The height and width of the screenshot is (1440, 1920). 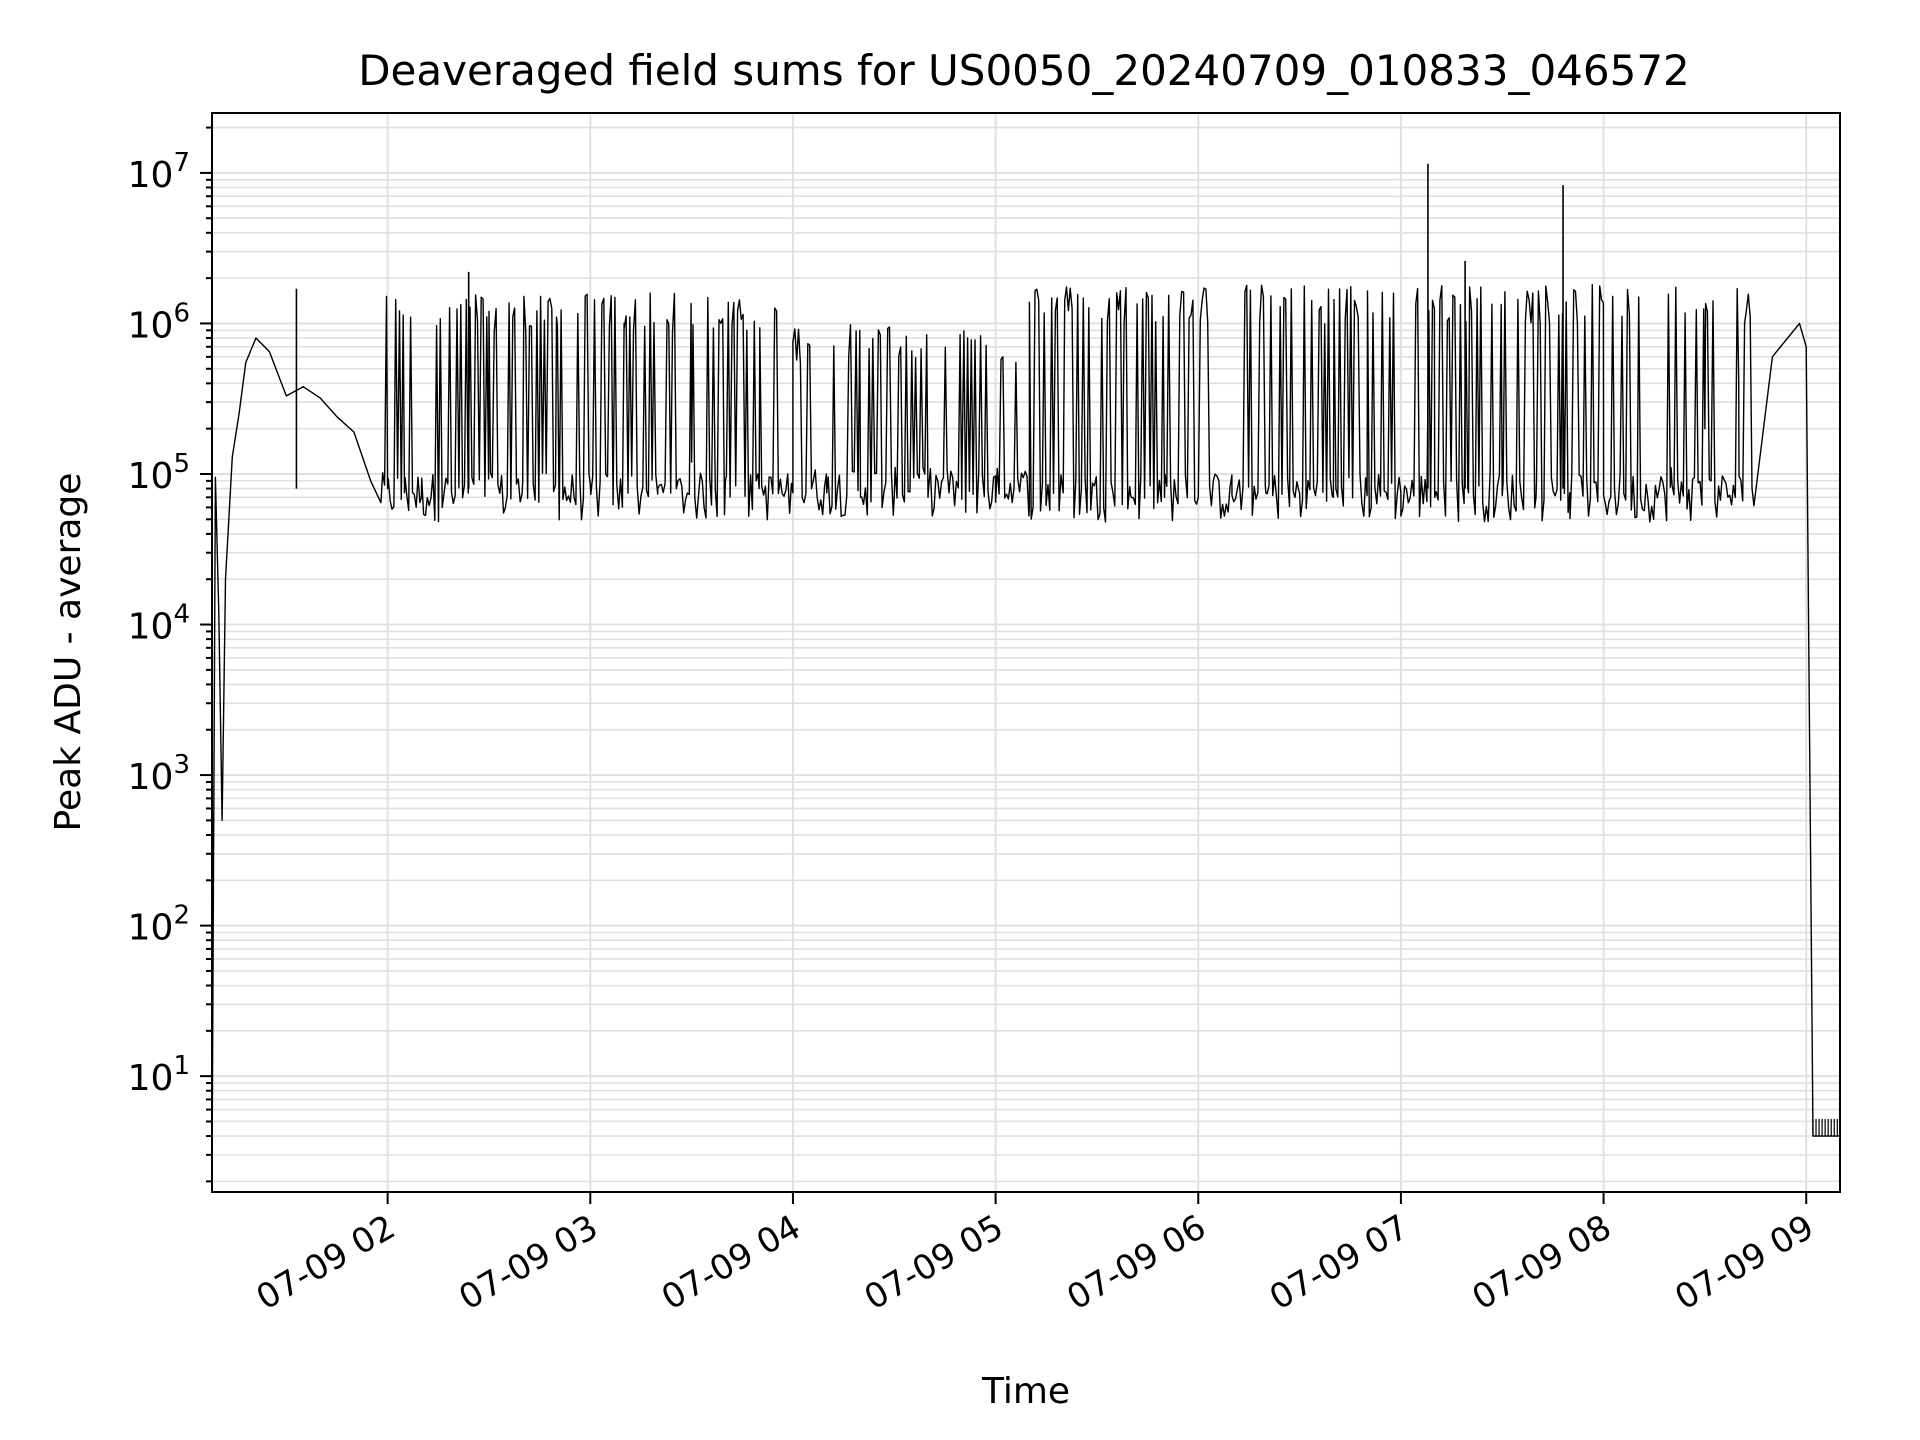 What do you see at coordinates (1339, 1262) in the screenshot?
I see `x-tick-label: 07-09 07` at bounding box center [1339, 1262].